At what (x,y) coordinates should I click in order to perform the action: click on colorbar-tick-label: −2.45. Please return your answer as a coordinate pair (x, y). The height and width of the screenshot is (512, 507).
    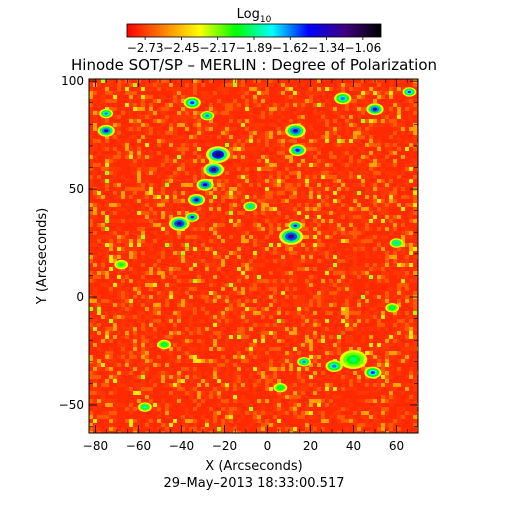
    Looking at the image, I should click on (181, 48).